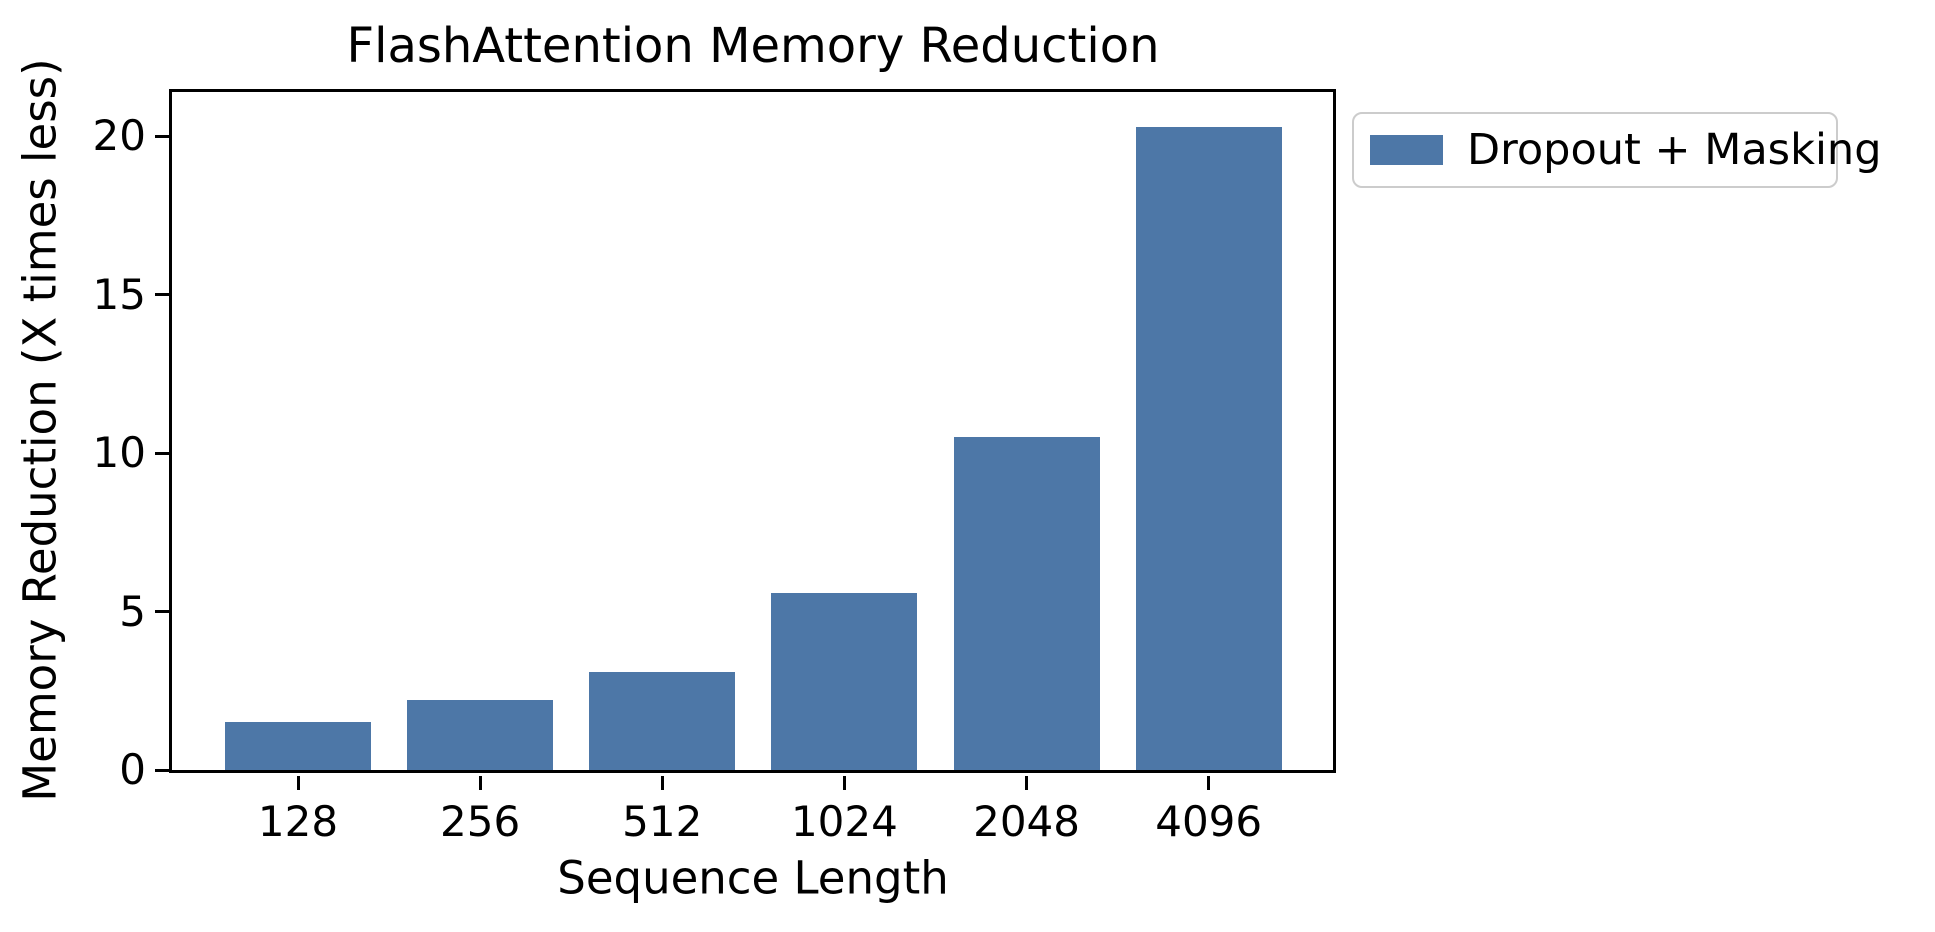 Image resolution: width=1935 pixels, height=932 pixels. I want to click on y-tick-label-5: 5, so click(132, 611).